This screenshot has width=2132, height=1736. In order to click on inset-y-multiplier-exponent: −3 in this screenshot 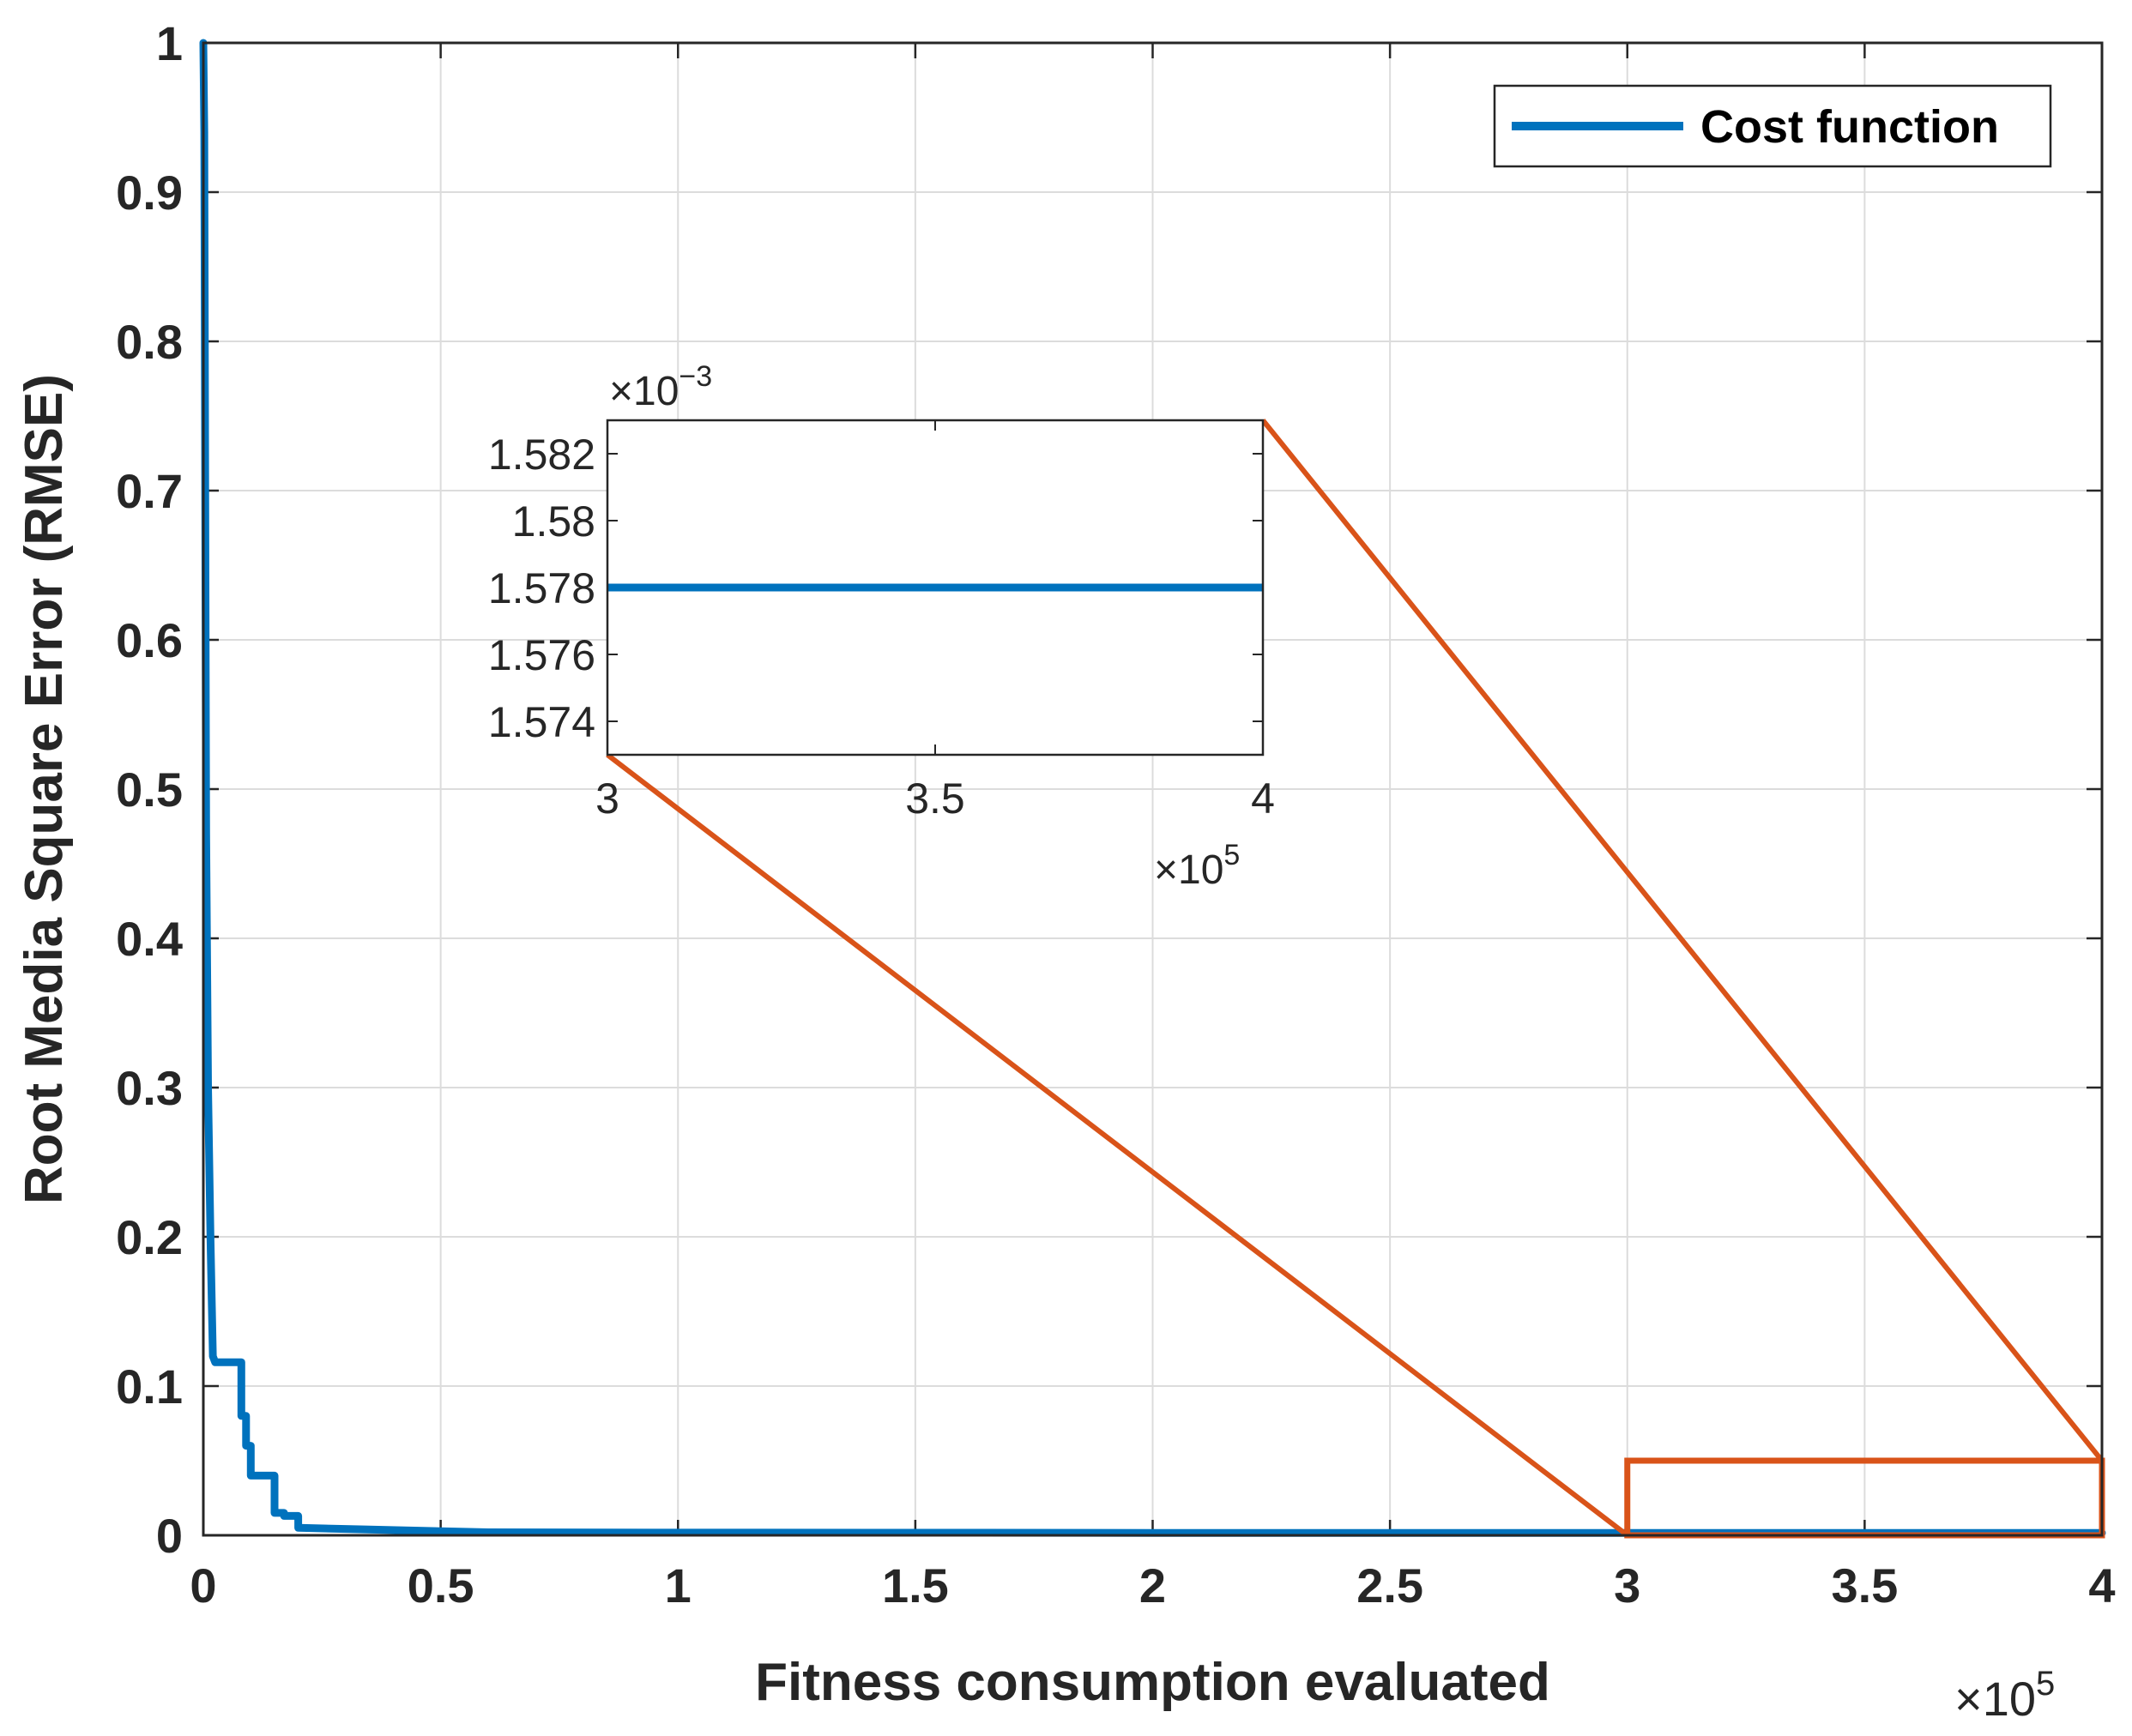, I will do `click(696, 376)`.